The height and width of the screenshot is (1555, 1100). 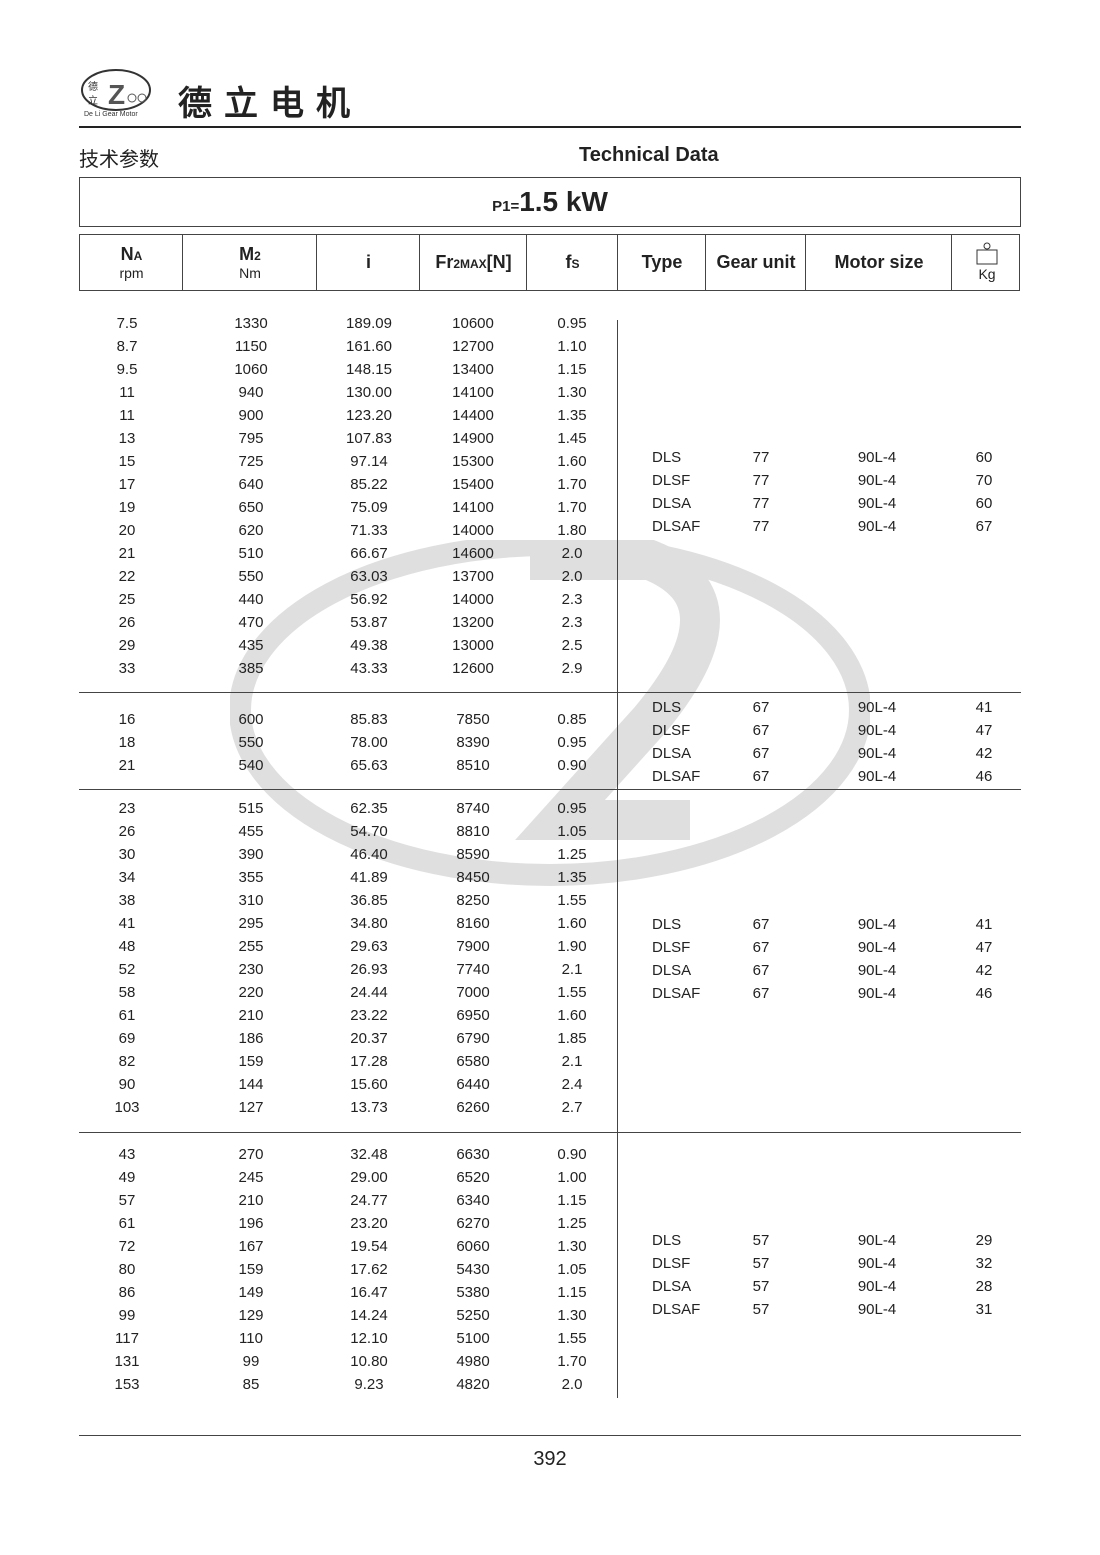 I want to click on ratio-cell: 161.60, so click(x=369, y=346).